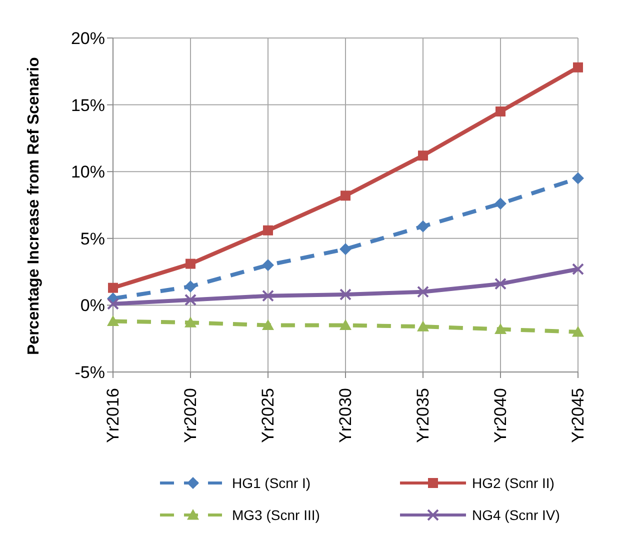 Image resolution: width=630 pixels, height=553 pixels. Describe the element at coordinates (578, 415) in the screenshot. I see `x-tick-label: Yr2045` at that location.